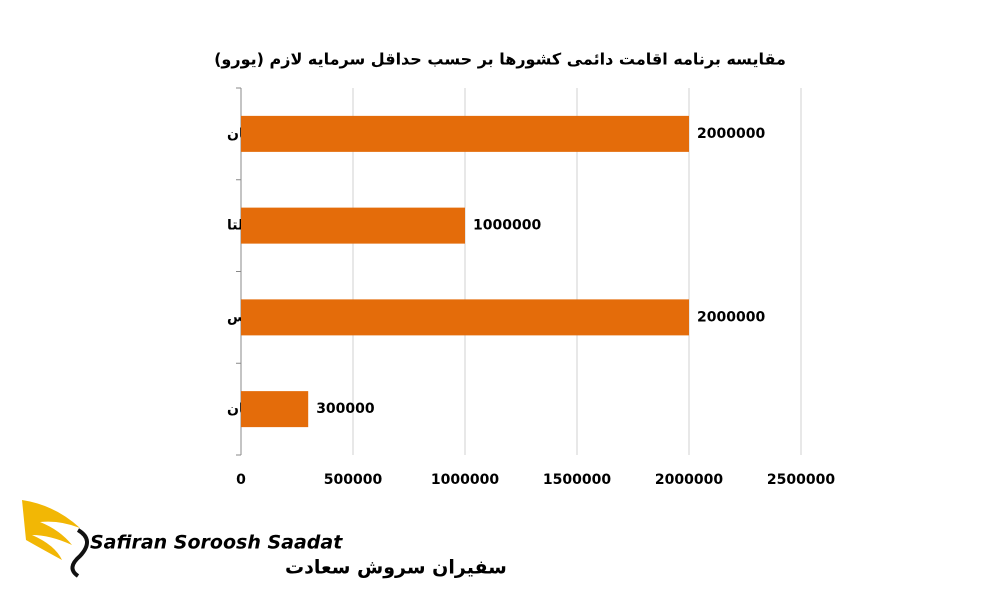 The image size is (1000, 600). What do you see at coordinates (216, 543) in the screenshot?
I see `logo-latin: Safiran Soroosh Saadat` at bounding box center [216, 543].